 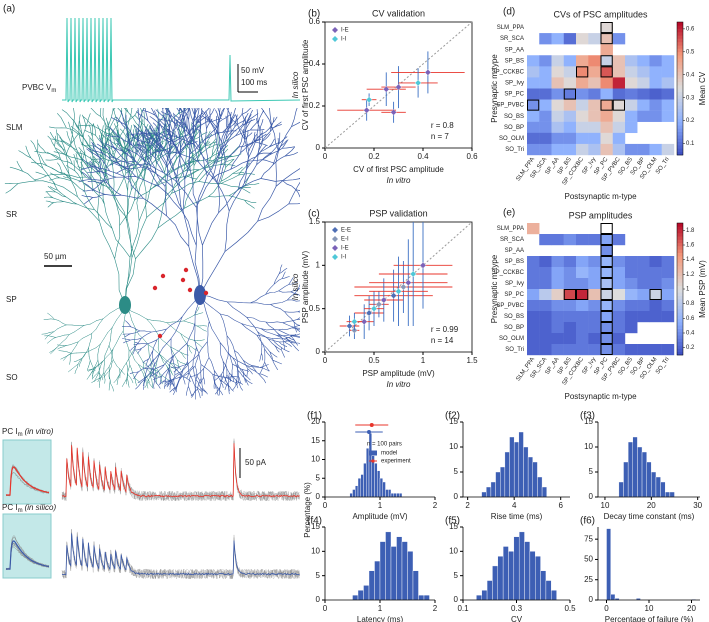 I want to click on trace-label: PC Im (in vitro), so click(x=28, y=432).